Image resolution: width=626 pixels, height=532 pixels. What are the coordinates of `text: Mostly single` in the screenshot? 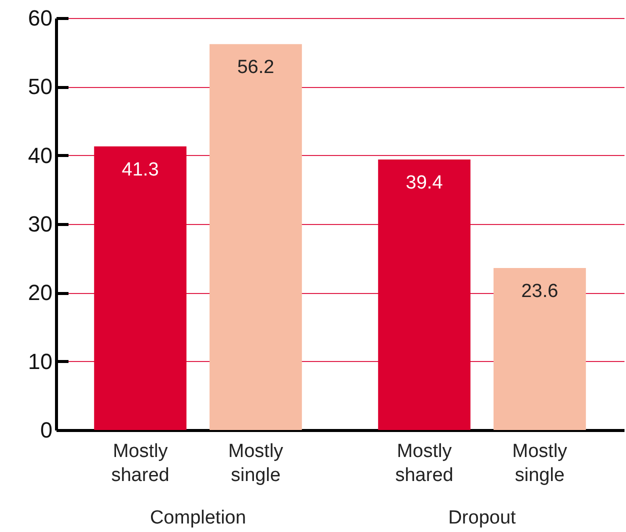 It's located at (540, 463).